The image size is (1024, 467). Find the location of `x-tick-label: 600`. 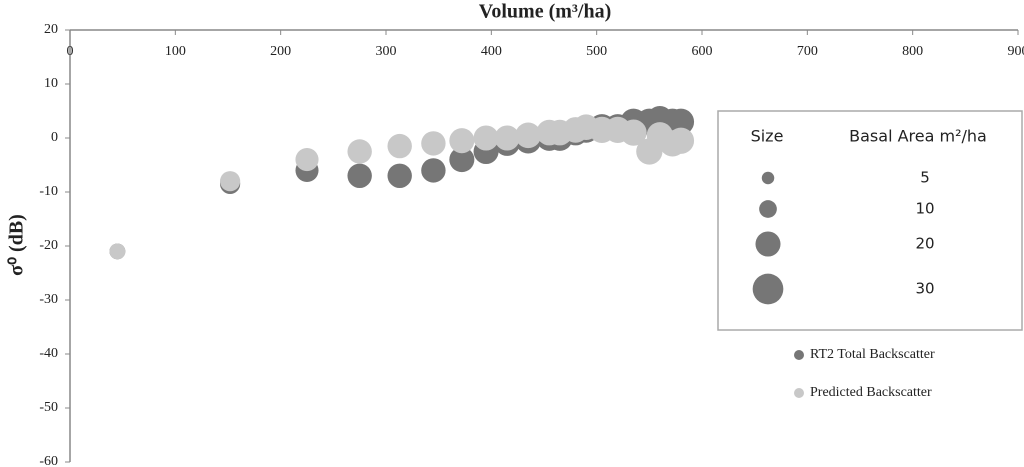

x-tick-label: 600 is located at coordinates (702, 51).